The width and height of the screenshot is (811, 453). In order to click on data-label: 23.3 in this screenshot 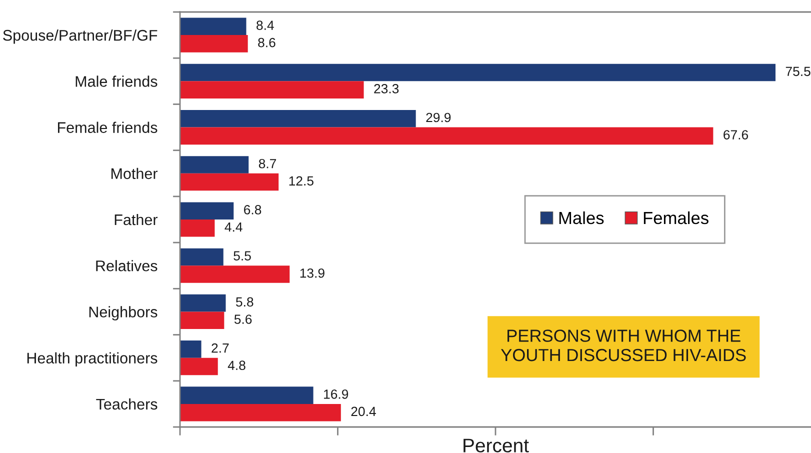, I will do `click(386, 89)`.